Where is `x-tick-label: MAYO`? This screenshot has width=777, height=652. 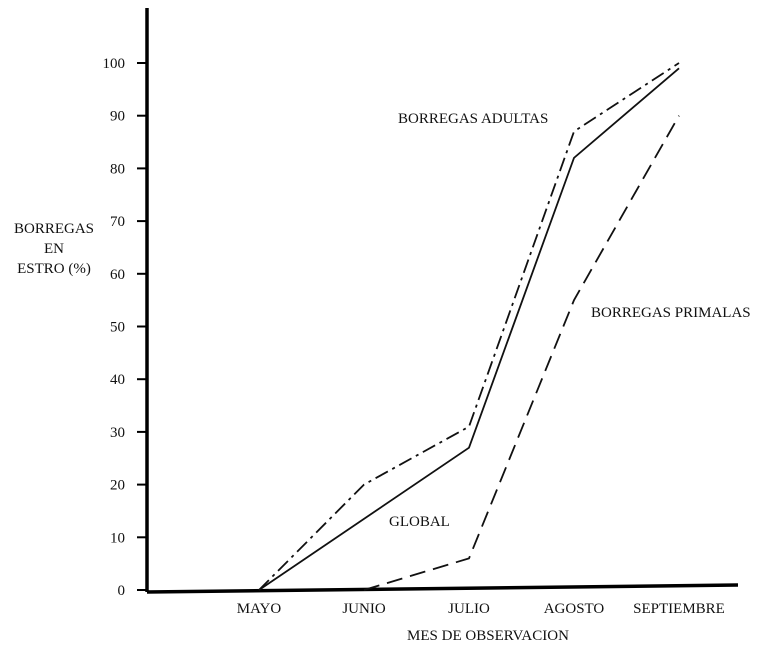 x-tick-label: MAYO is located at coordinates (259, 609).